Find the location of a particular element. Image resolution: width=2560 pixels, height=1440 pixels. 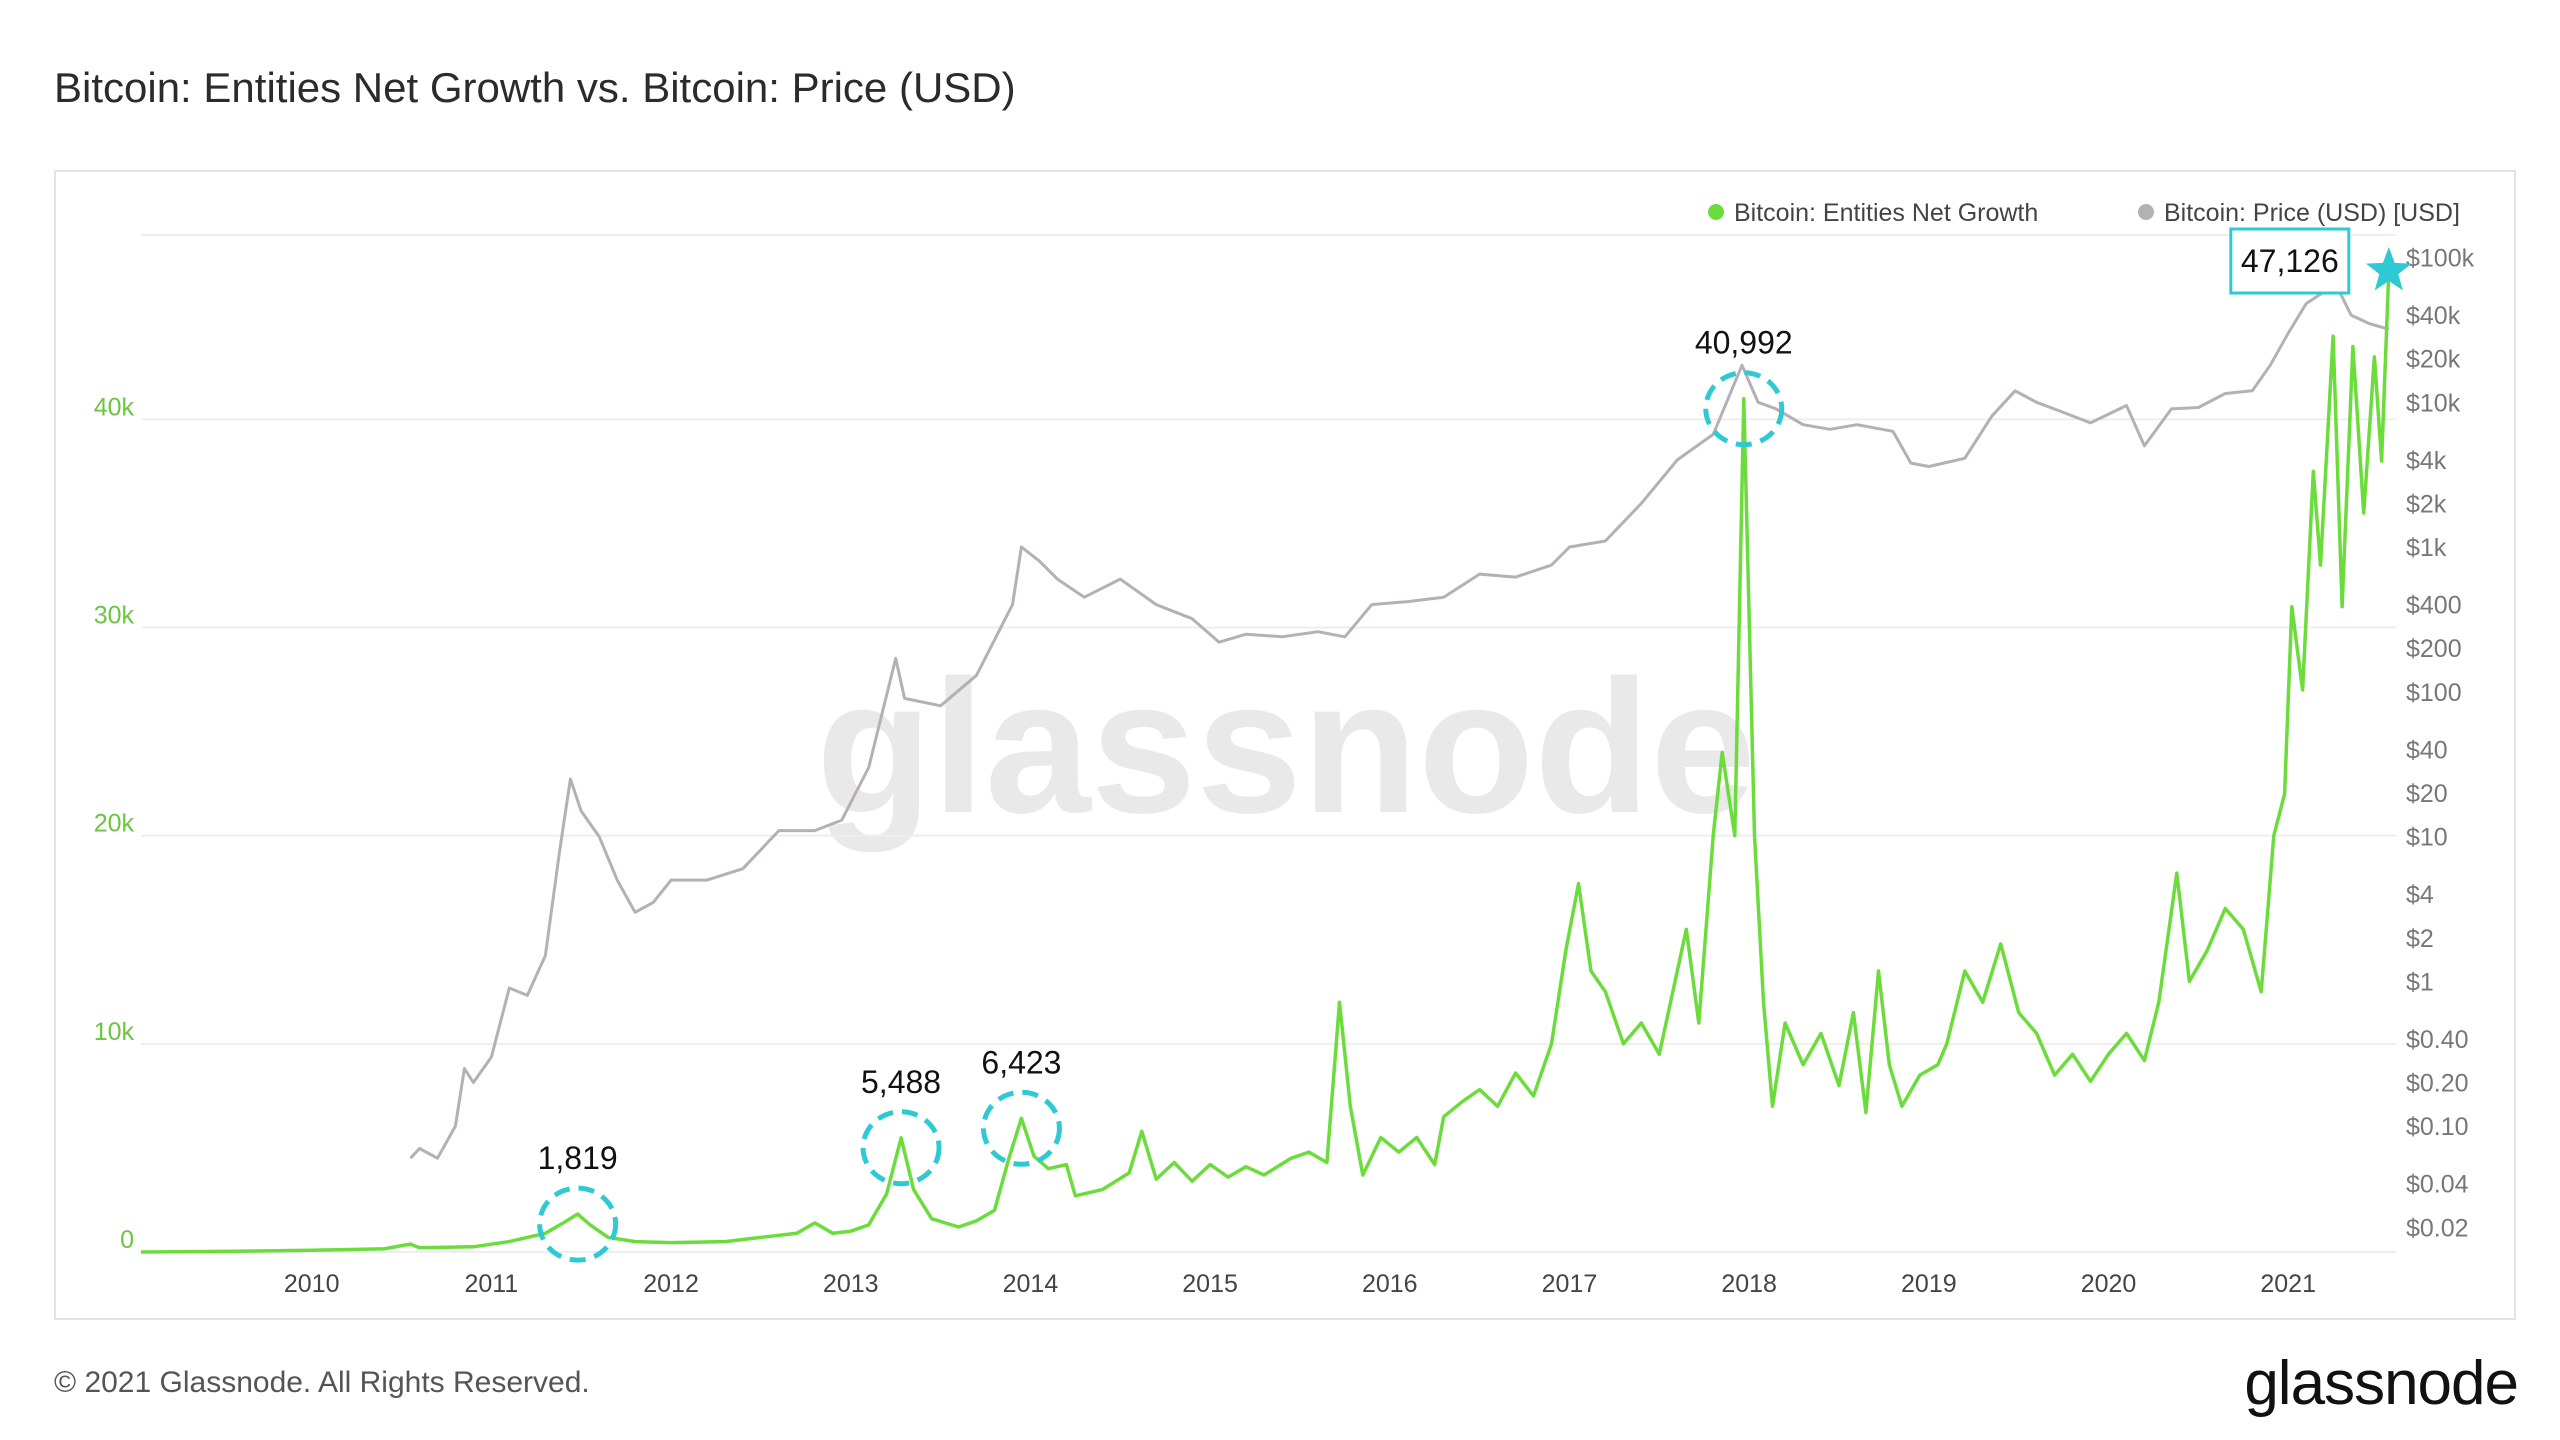

annotation-label: 1,819 is located at coordinates (578, 1158).